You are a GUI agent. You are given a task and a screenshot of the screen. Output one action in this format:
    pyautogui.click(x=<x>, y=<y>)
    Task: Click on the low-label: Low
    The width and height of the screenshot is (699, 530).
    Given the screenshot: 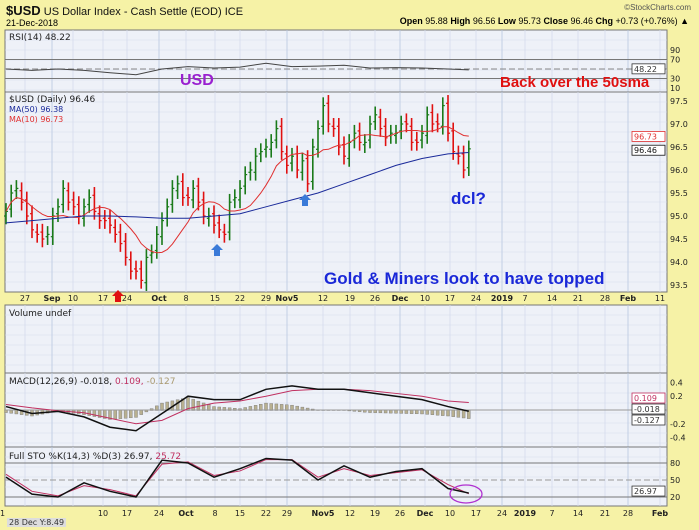 What is the action you would take?
    pyautogui.click(x=506, y=21)
    